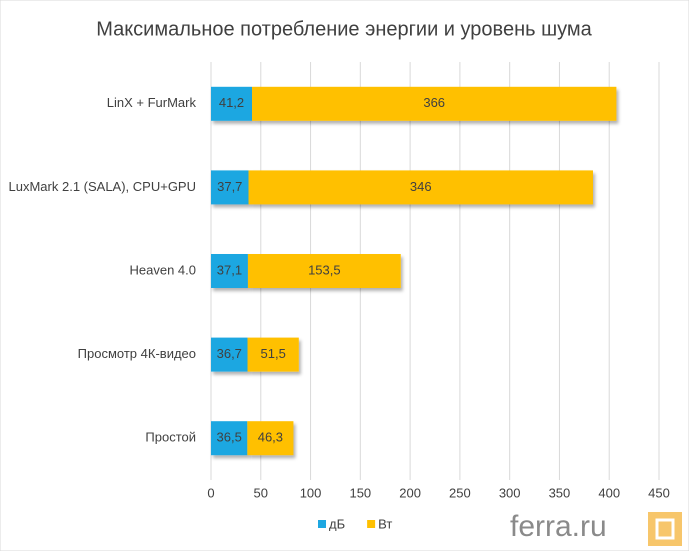 The image size is (689, 551). Describe the element at coordinates (385, 523) in the screenshot. I see `legend-label: Вт` at that location.